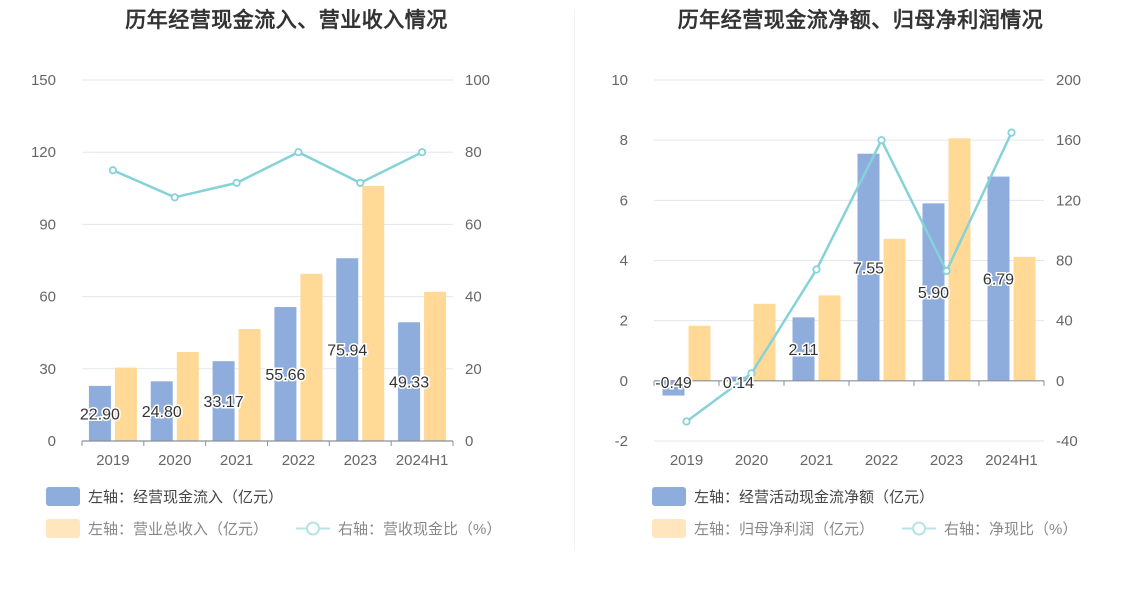 This screenshot has height=589, width=1147. I want to click on legend-item-right-0: 左轴：经营活动现金流净额（亿元）, so click(793, 496).